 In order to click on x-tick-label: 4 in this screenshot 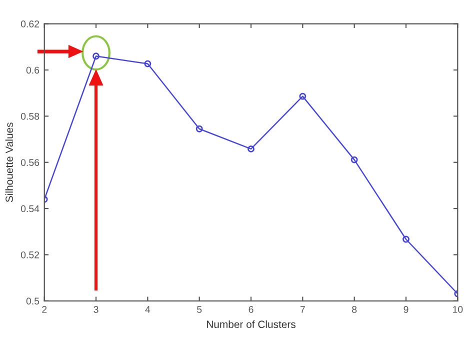, I will do `click(147, 309)`.